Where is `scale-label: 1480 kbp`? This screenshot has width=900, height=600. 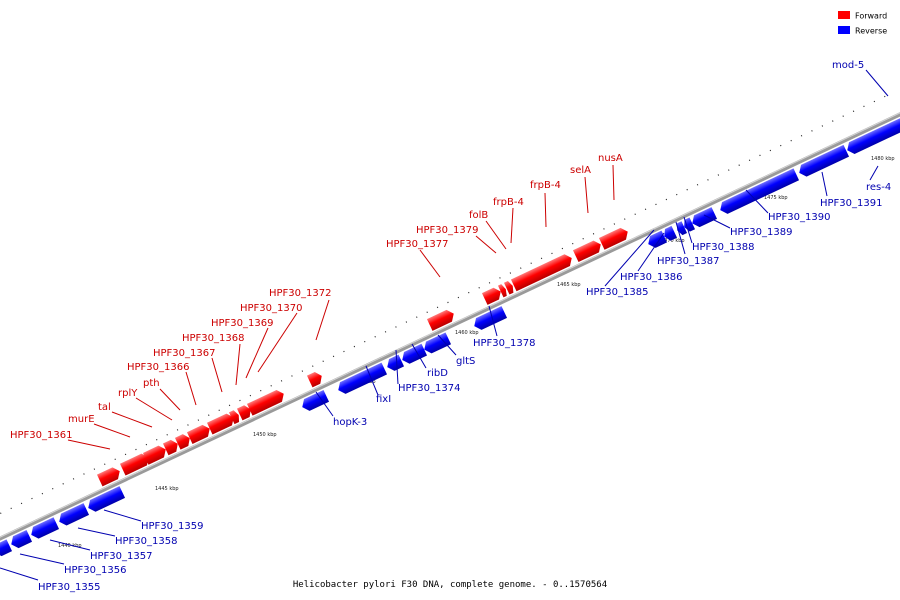
scale-label: 1480 kbp is located at coordinates (883, 159).